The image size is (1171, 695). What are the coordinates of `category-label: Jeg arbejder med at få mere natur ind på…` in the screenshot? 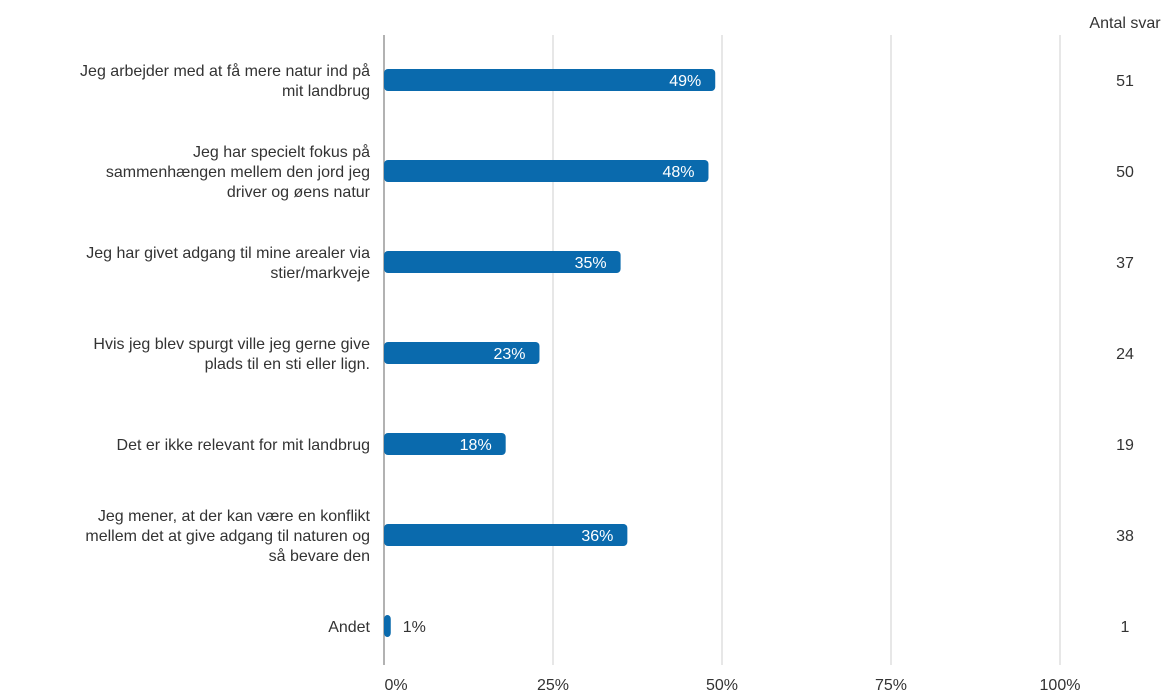 It's located at (225, 81).